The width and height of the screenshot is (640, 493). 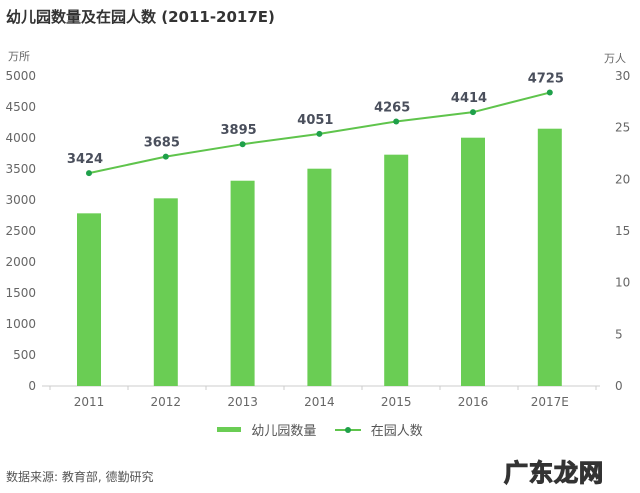 I want to click on left-tick-label: 3500, so click(x=20, y=169).